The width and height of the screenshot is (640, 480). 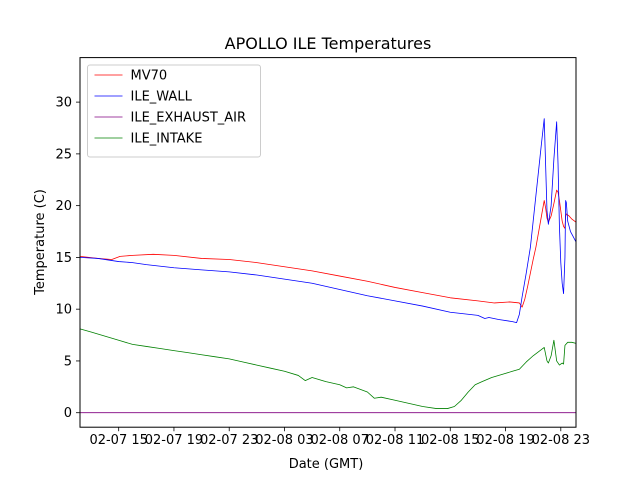 What do you see at coordinates (63, 206) in the screenshot?
I see `y-tick-label: 20` at bounding box center [63, 206].